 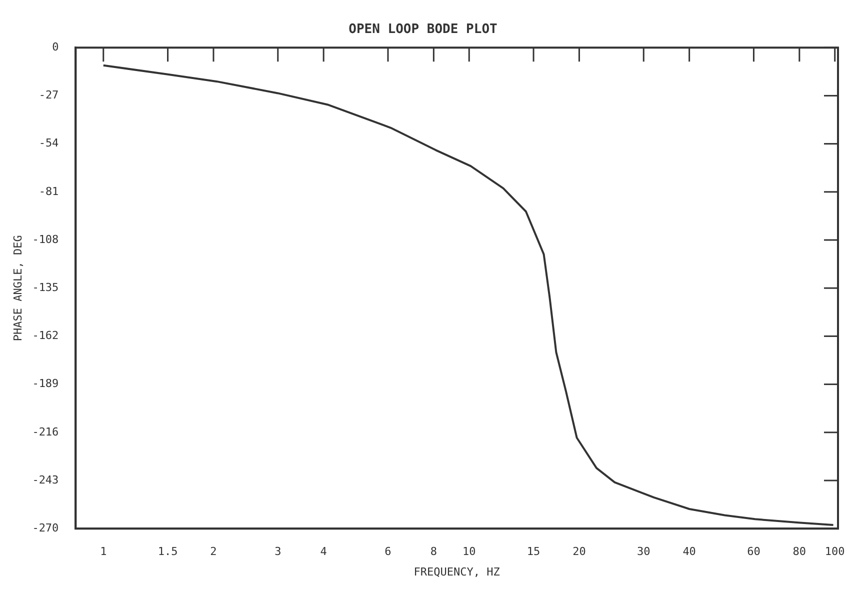 I want to click on y-tick-label: -162, so click(x=45, y=335).